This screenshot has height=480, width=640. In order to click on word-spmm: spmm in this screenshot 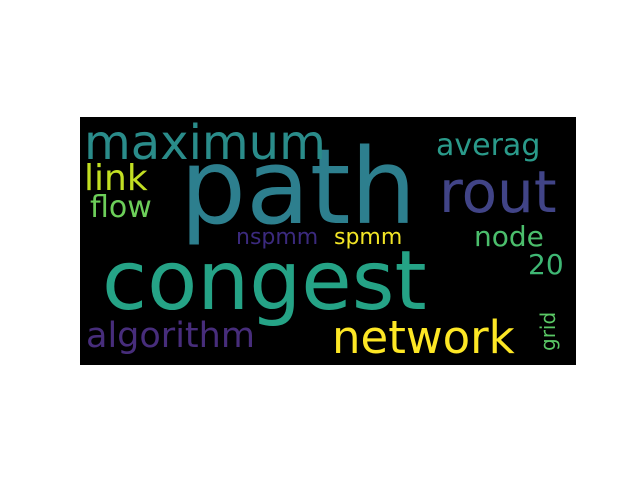, I will do `click(368, 237)`.